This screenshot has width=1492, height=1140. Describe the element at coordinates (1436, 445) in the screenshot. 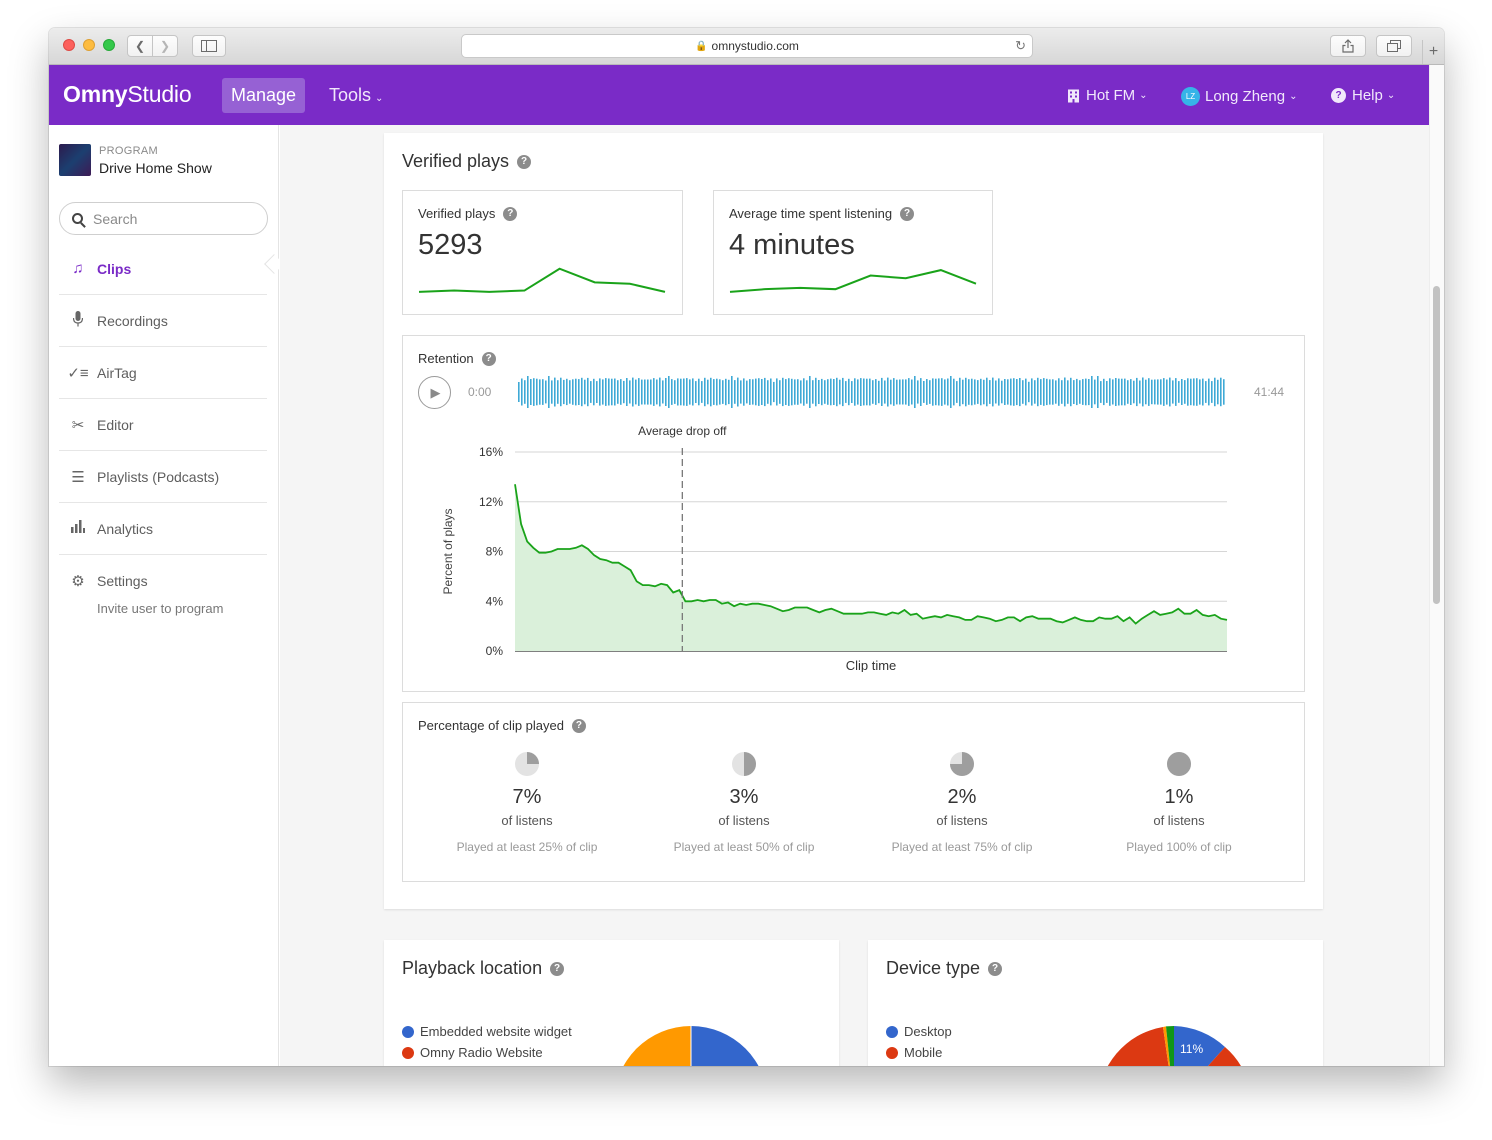

I see `page-scrollbar-thumb` at that location.